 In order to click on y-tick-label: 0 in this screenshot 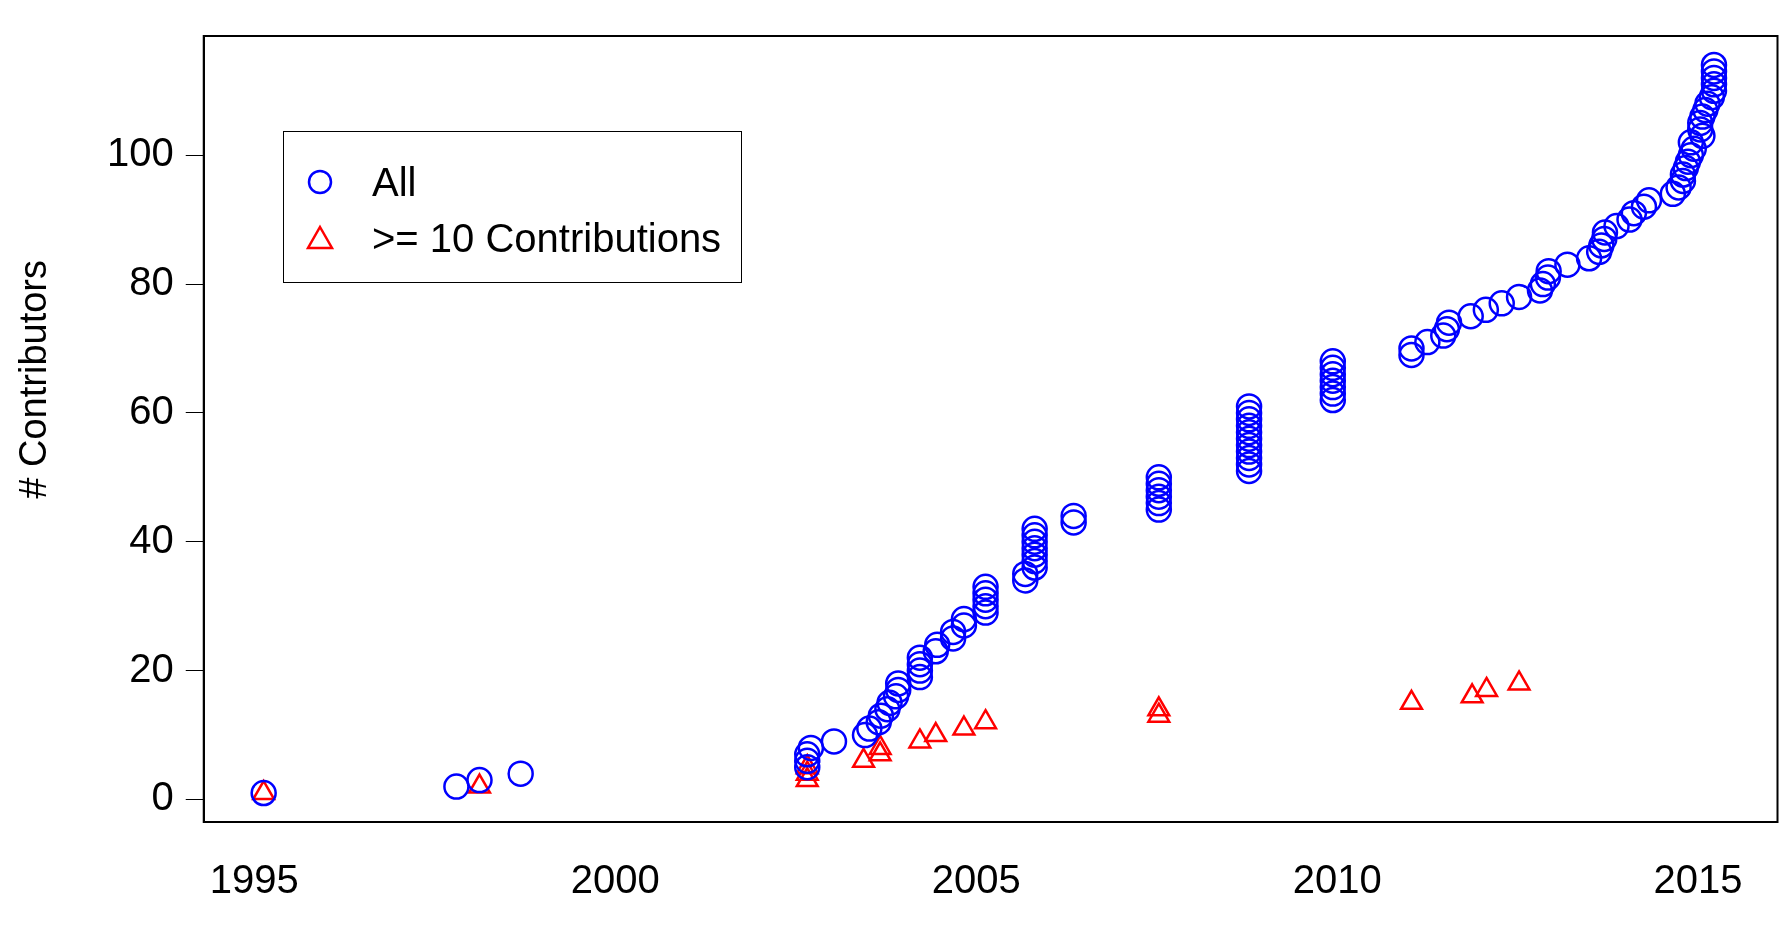, I will do `click(162, 796)`.